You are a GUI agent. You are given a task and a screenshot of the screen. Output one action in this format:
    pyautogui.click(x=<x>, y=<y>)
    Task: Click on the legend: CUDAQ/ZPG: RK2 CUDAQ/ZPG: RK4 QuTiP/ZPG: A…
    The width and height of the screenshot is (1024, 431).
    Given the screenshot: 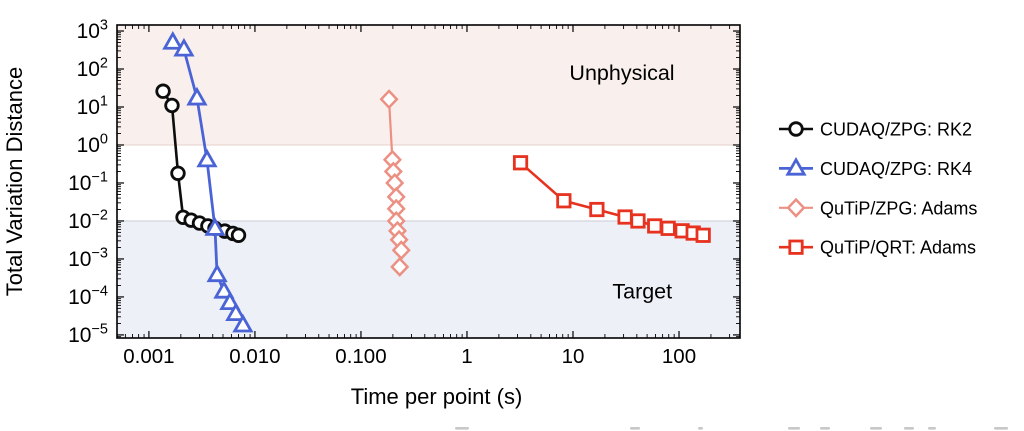 What is the action you would take?
    pyautogui.click(x=878, y=189)
    